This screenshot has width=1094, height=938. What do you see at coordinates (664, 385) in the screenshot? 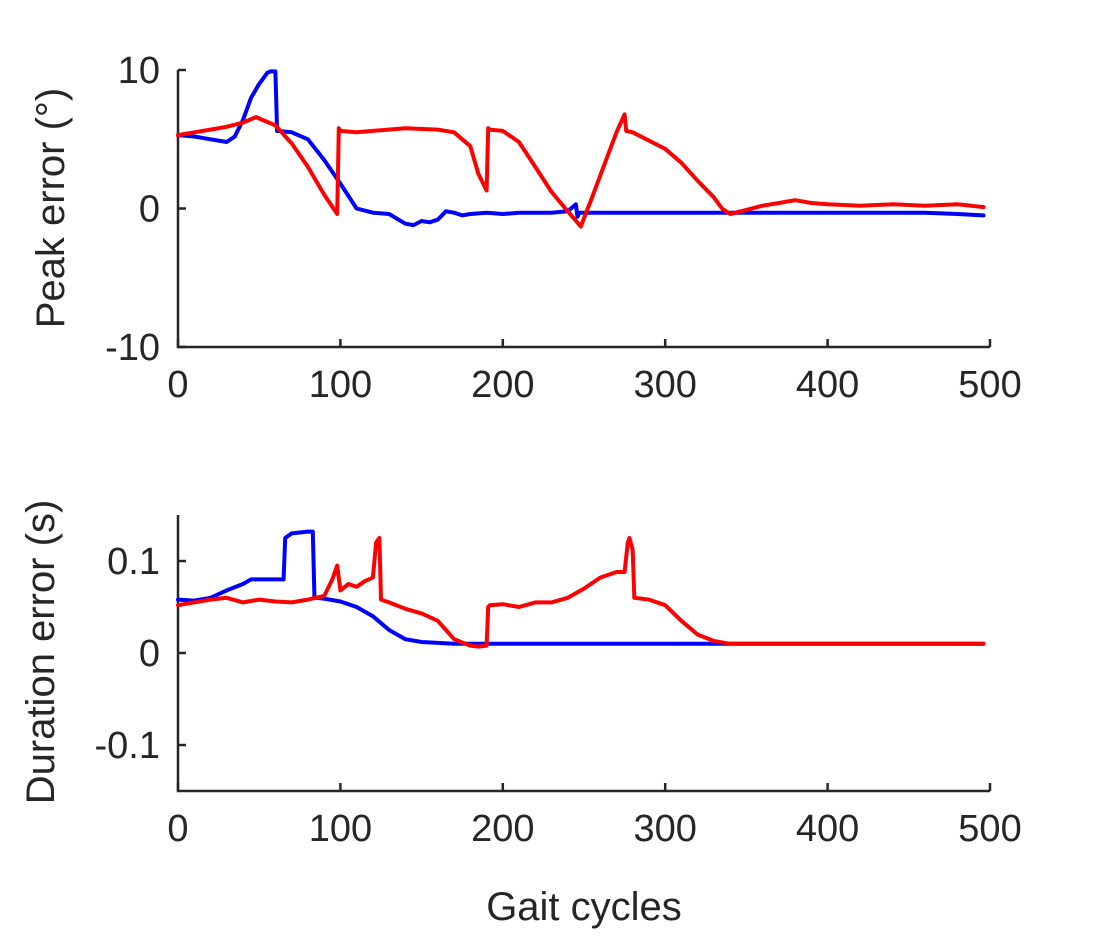
I see `peak-error-x-tick-label: 300` at bounding box center [664, 385].